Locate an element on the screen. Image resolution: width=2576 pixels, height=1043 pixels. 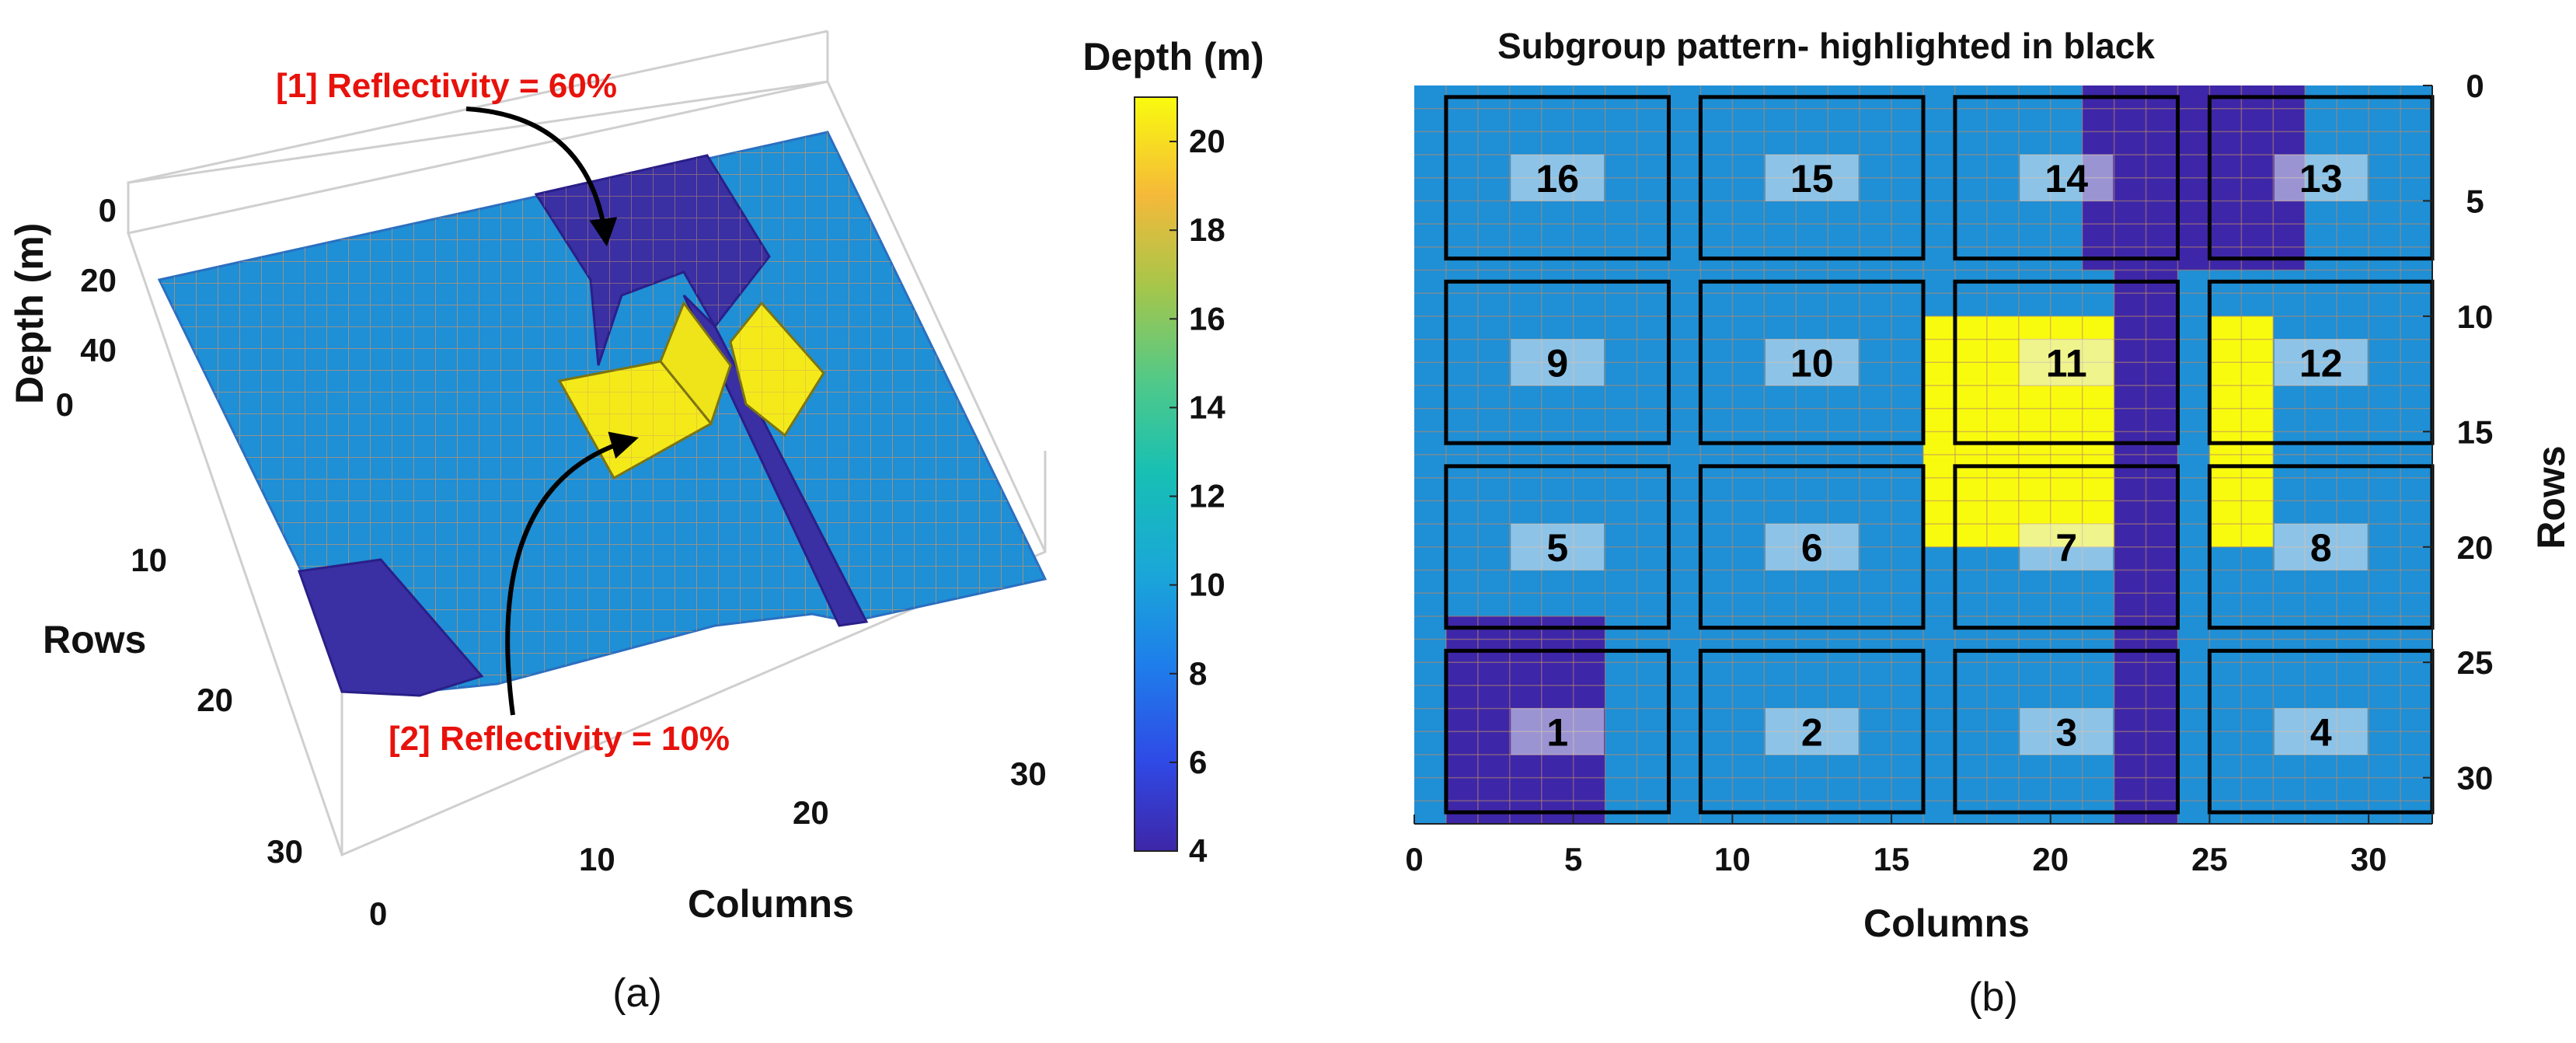
subgroup-label: 7 is located at coordinates (2066, 548).